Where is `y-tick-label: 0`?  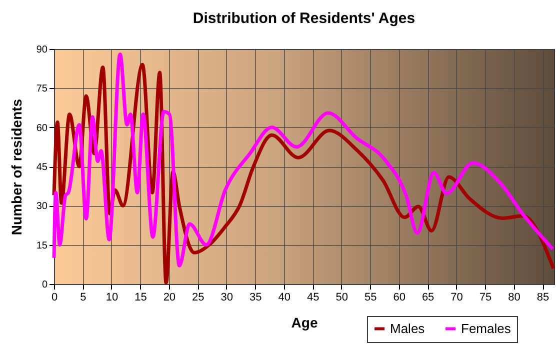 y-tick-label: 0 is located at coordinates (45, 285).